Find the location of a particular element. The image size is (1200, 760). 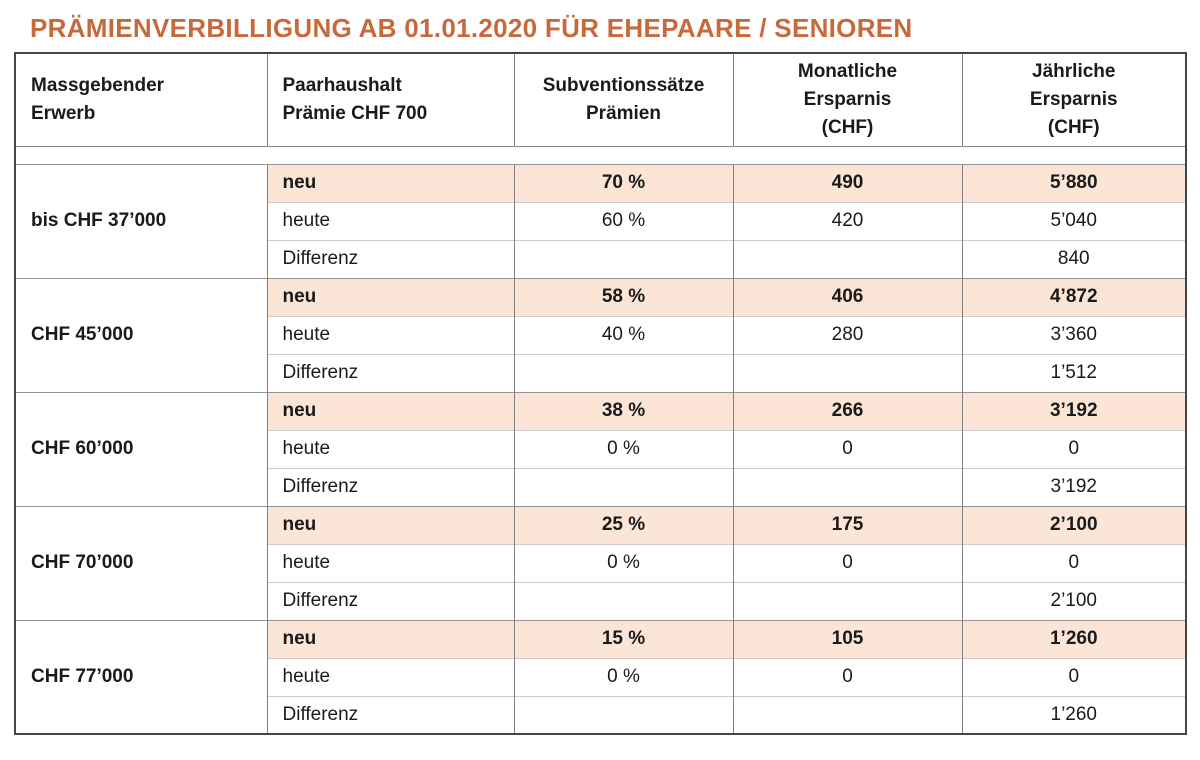

table-row: Differenz 1’260 is located at coordinates (601, 714).